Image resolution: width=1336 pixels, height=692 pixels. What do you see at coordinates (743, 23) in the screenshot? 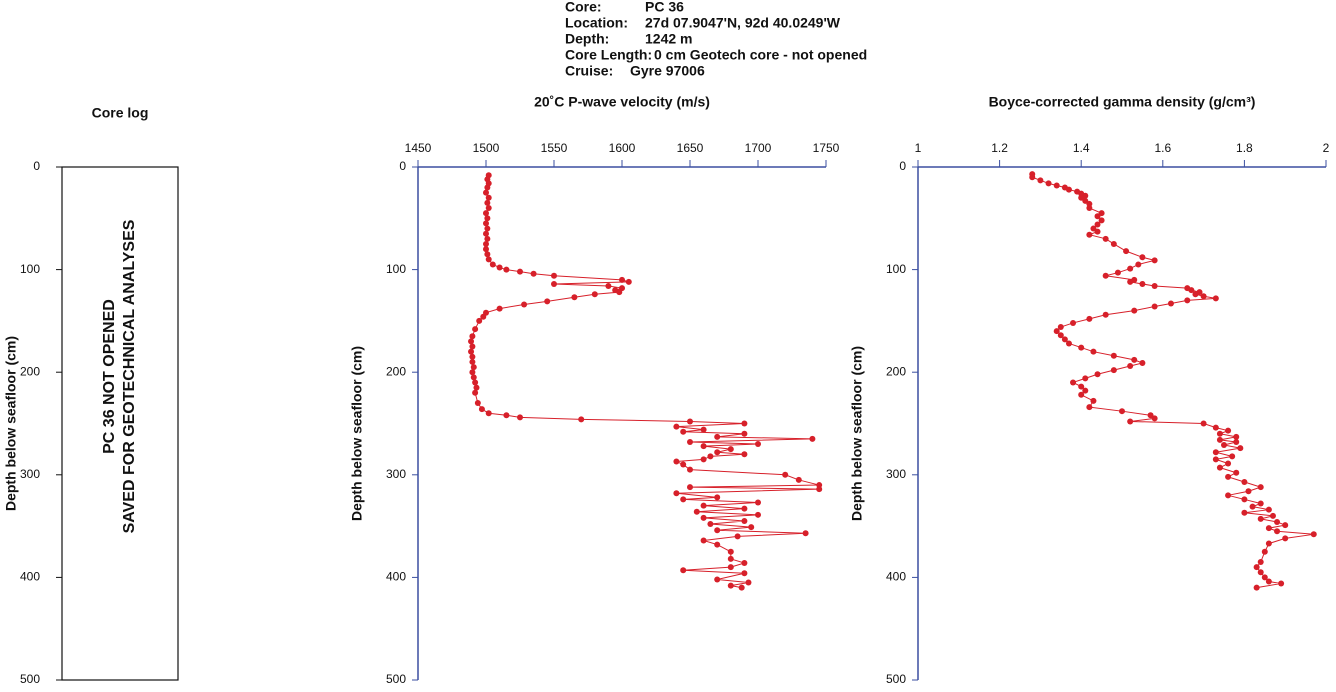
I see `header-value: 27d 07.9047'N, 92d 40.0249'W` at bounding box center [743, 23].